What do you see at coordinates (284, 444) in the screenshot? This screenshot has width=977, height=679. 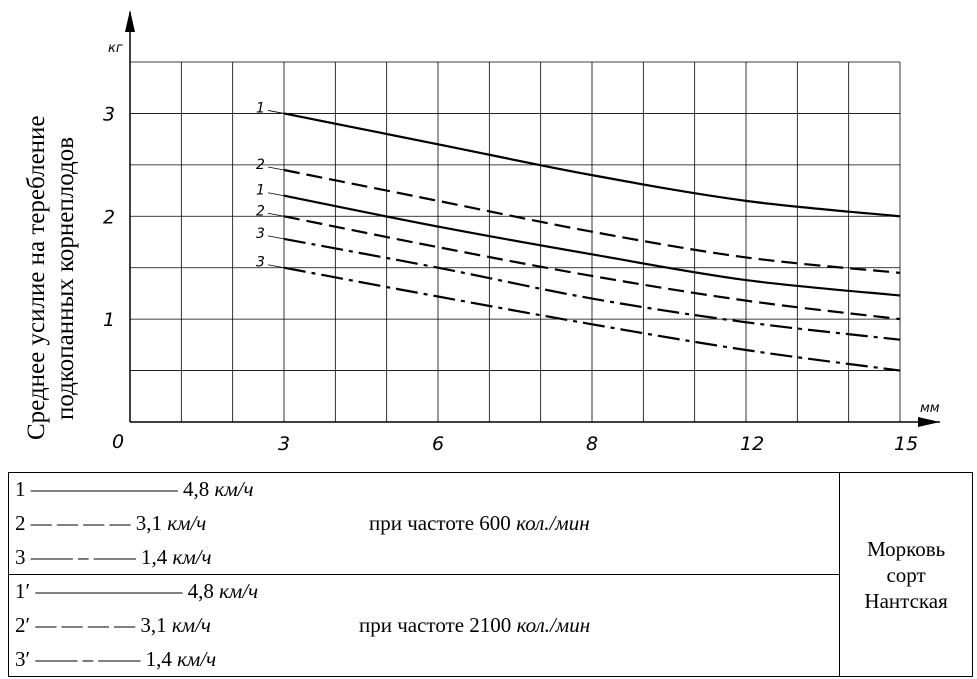 I see `x-tick-label: 3` at bounding box center [284, 444].